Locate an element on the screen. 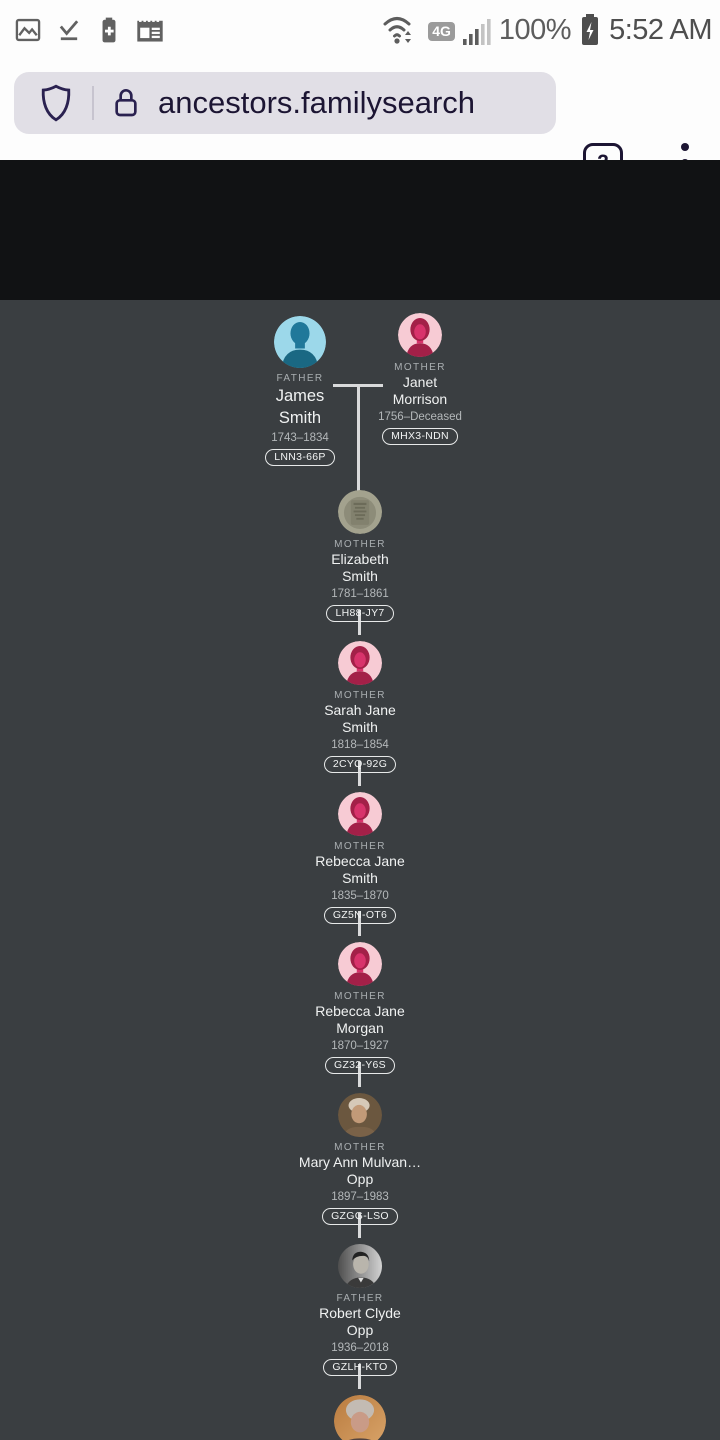 Image resolution: width=720 pixels, height=1440 pixels. lifespan: 1870–1927 is located at coordinates (360, 1046).